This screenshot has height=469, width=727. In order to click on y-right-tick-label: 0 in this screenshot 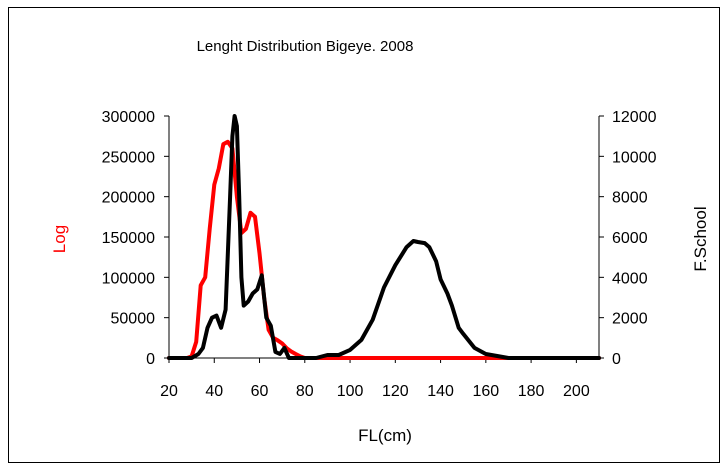, I will do `click(616, 359)`.